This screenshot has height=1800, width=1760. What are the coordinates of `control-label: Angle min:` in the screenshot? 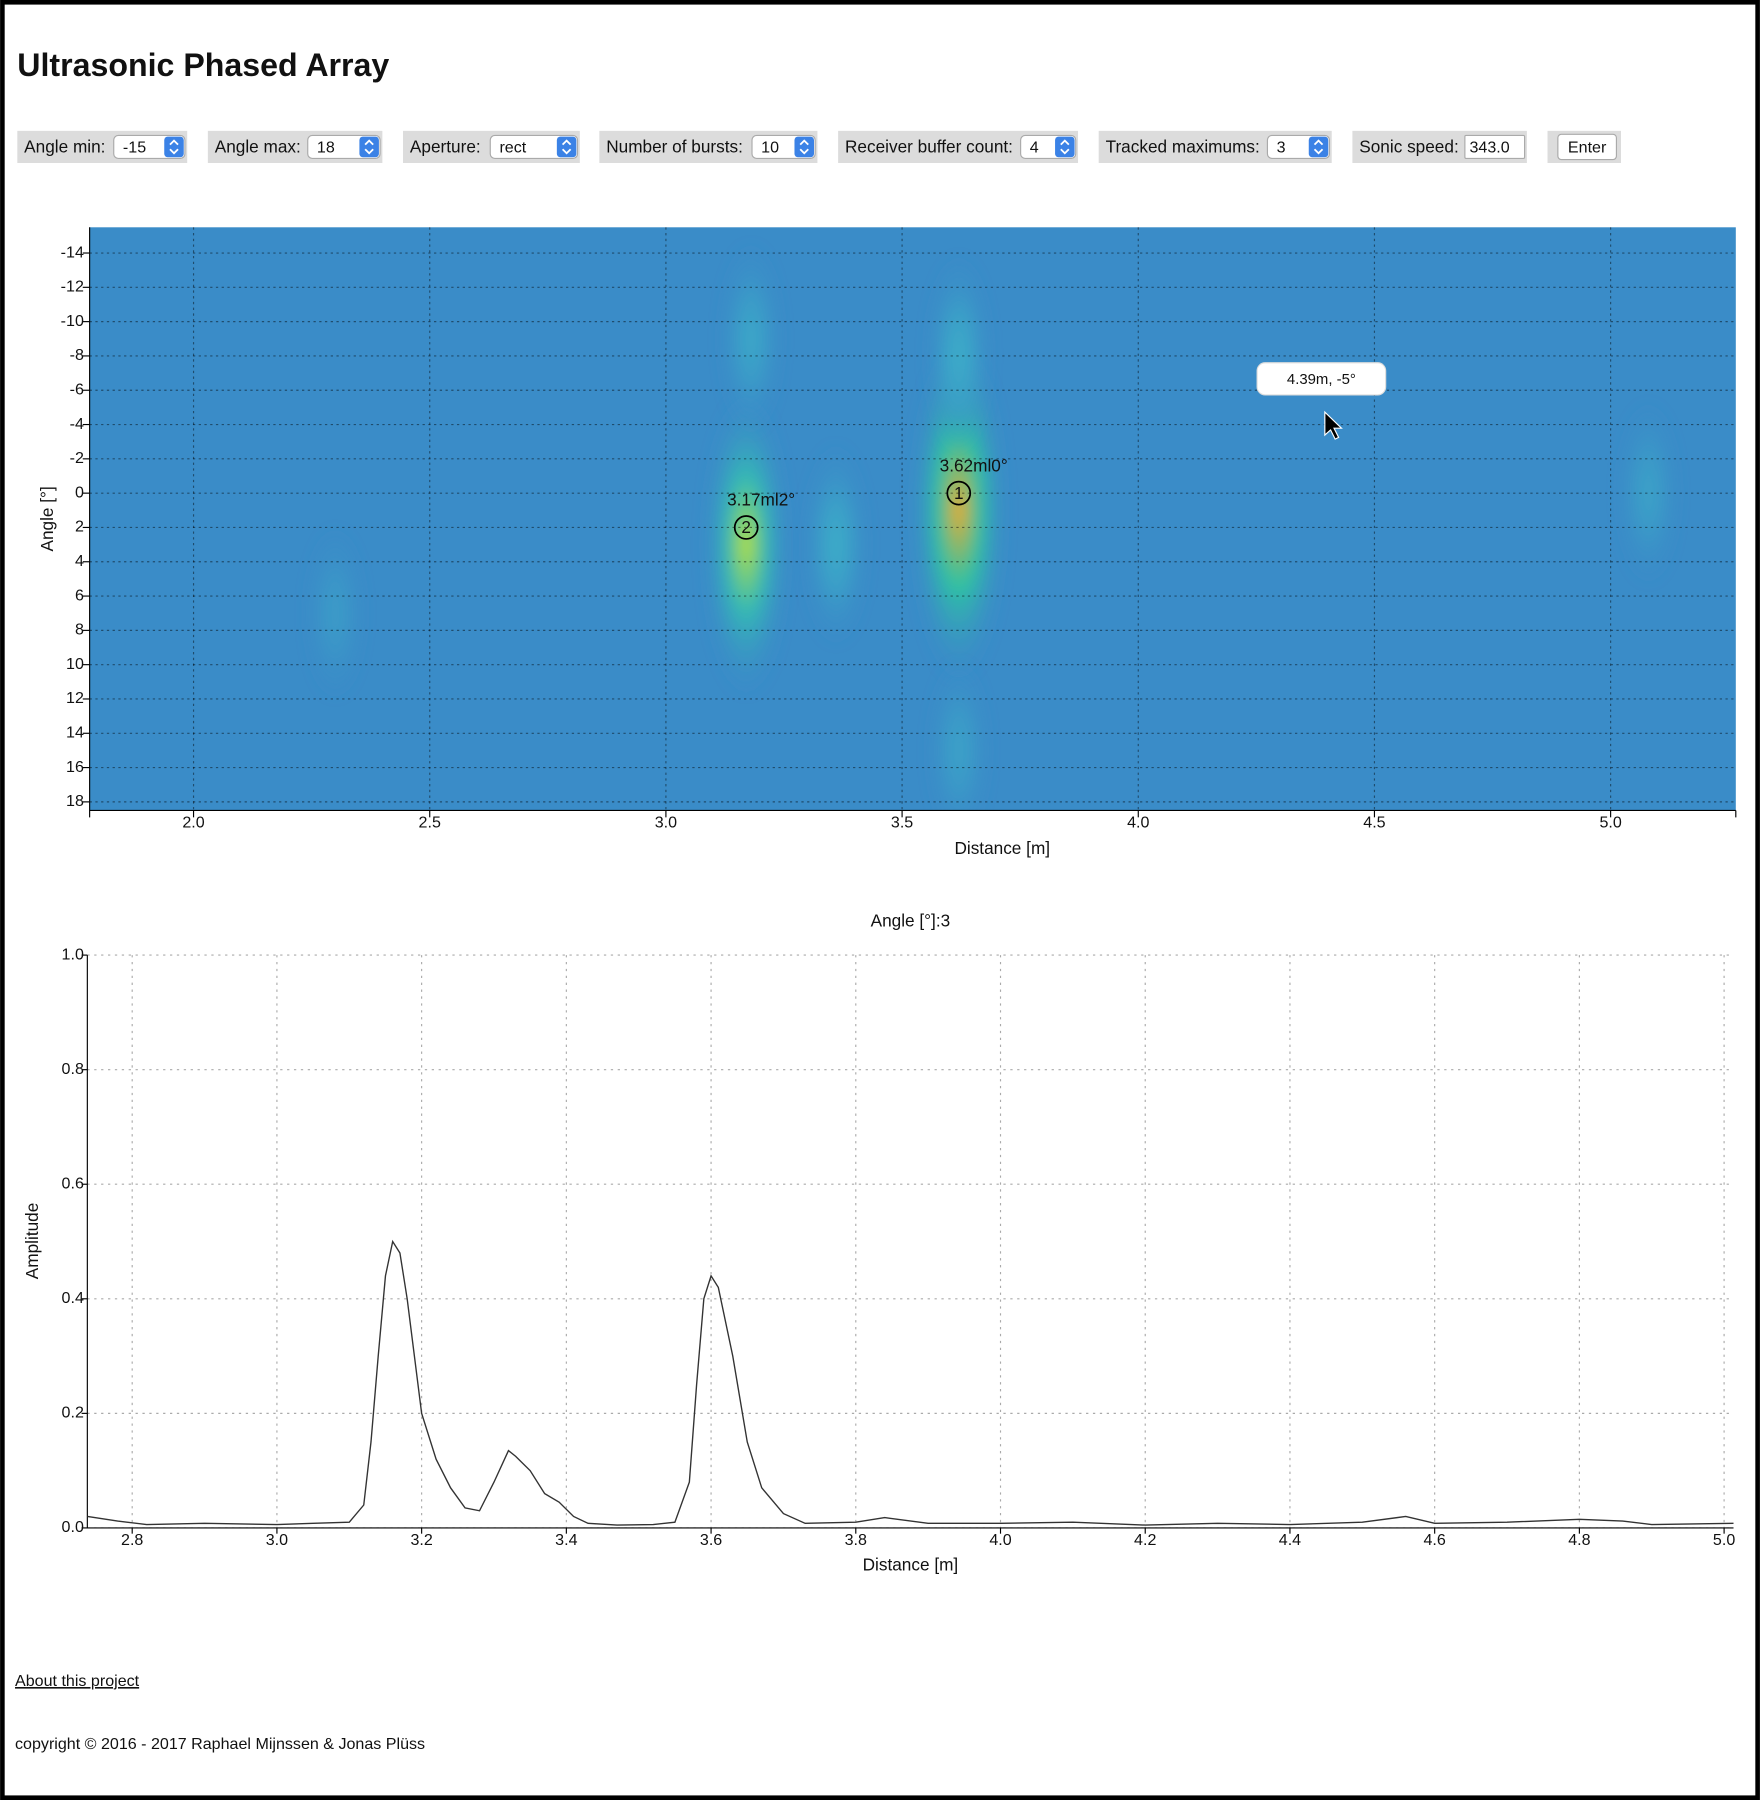 It's located at (64, 147).